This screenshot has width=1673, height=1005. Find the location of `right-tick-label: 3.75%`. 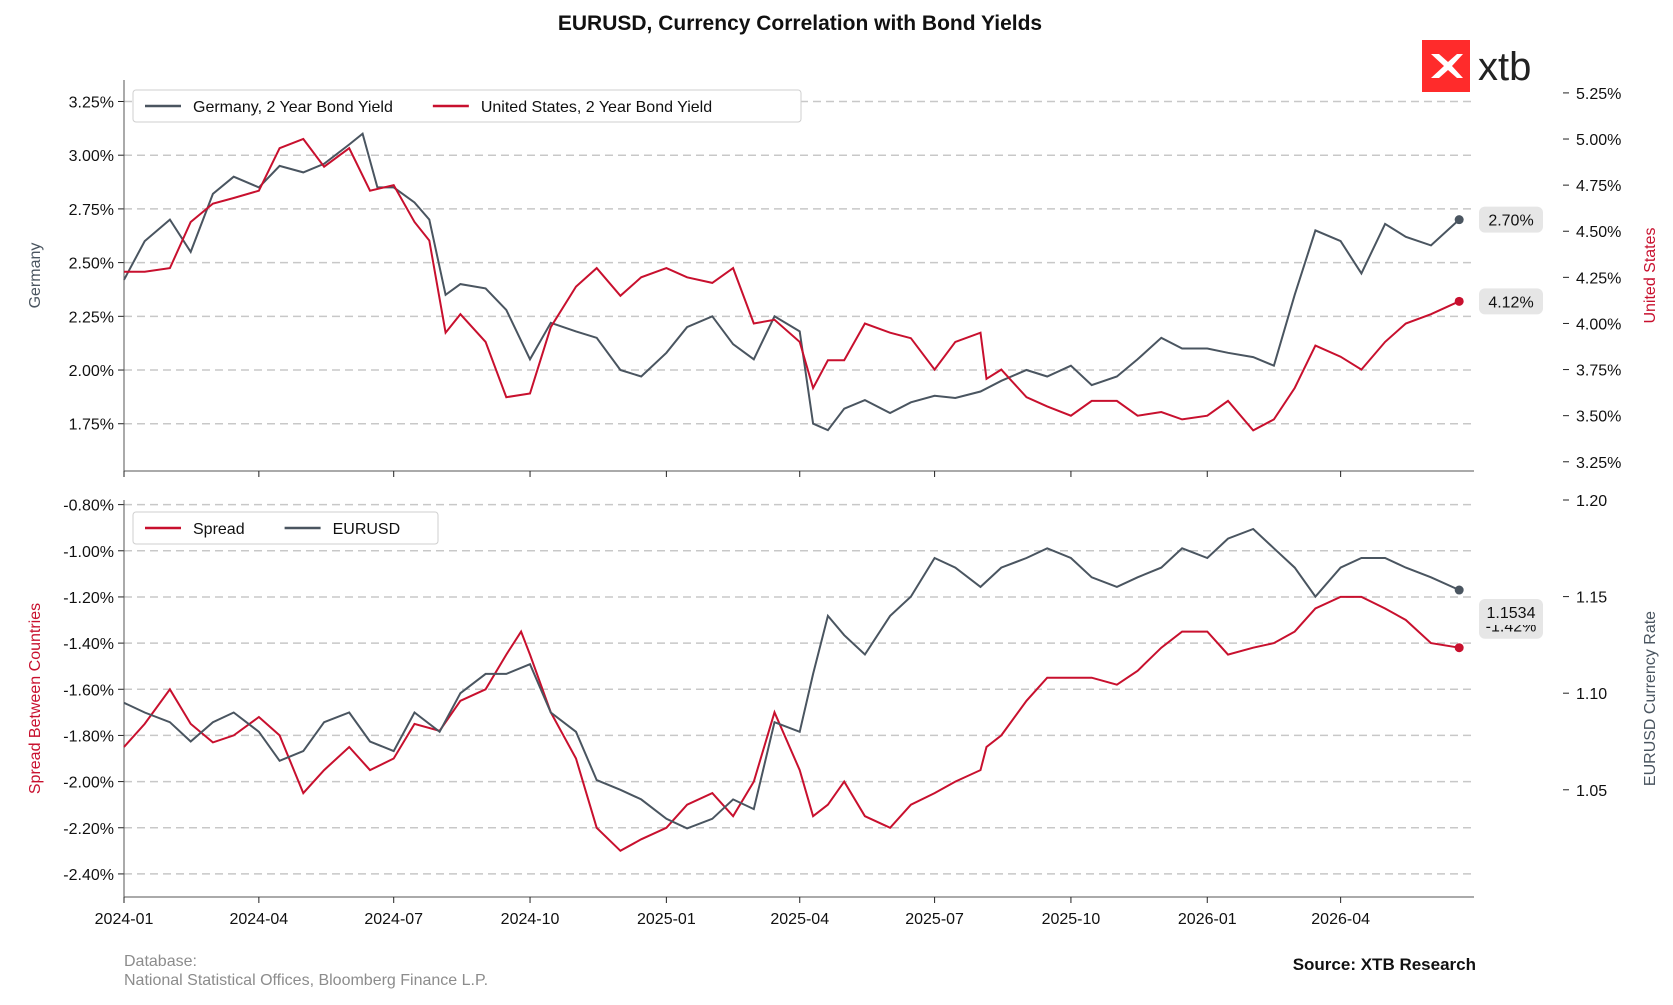

right-tick-label: 3.75% is located at coordinates (1598, 371).